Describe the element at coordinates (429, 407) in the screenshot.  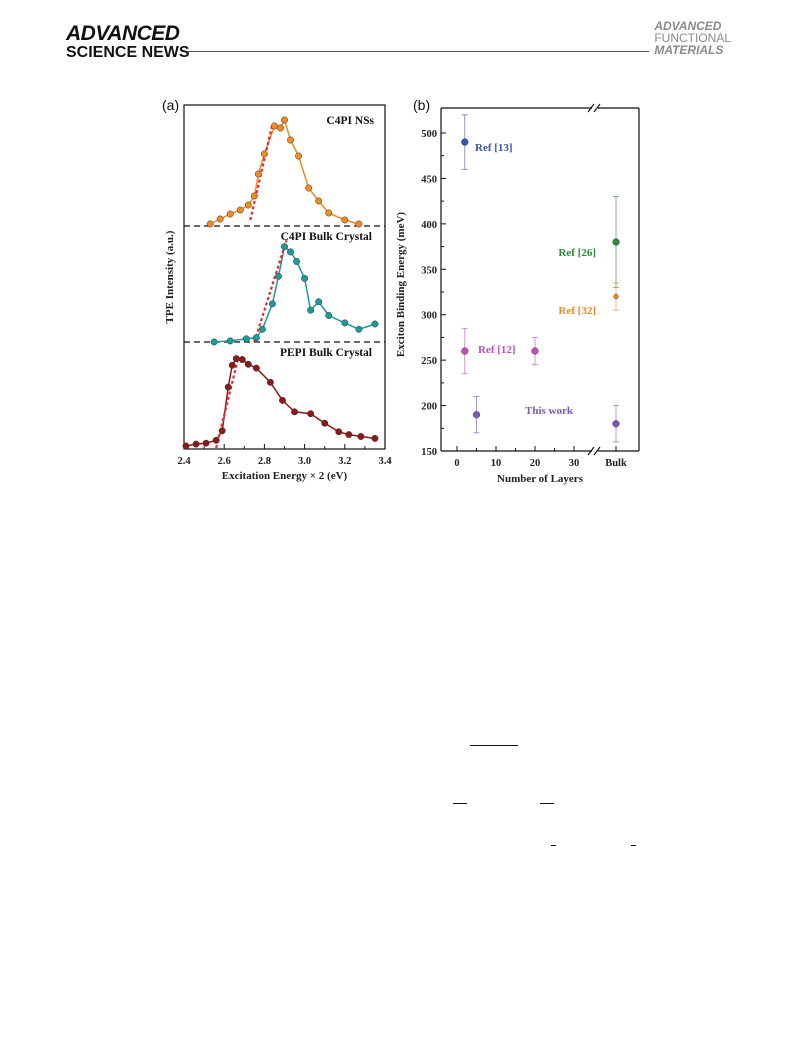
I see `panel-b-y-tick-label: 200` at that location.